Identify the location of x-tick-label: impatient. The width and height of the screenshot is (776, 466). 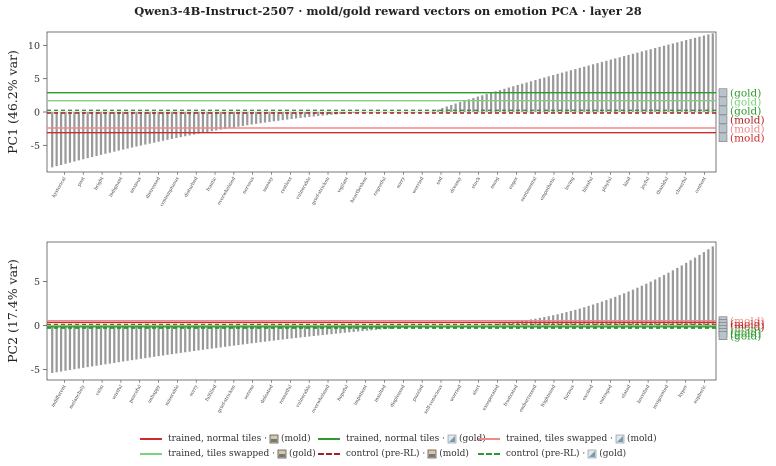
(361, 395).